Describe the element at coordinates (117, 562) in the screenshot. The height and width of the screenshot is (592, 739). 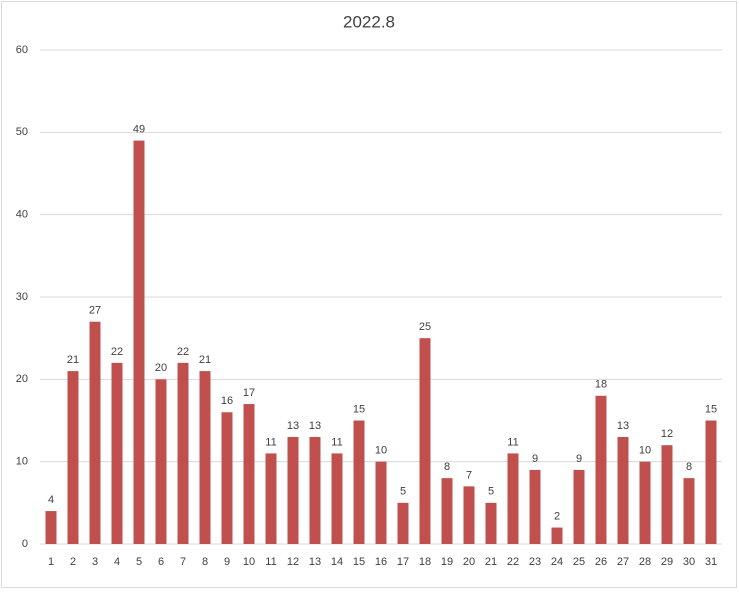
I see `x-tick-label: 4` at that location.